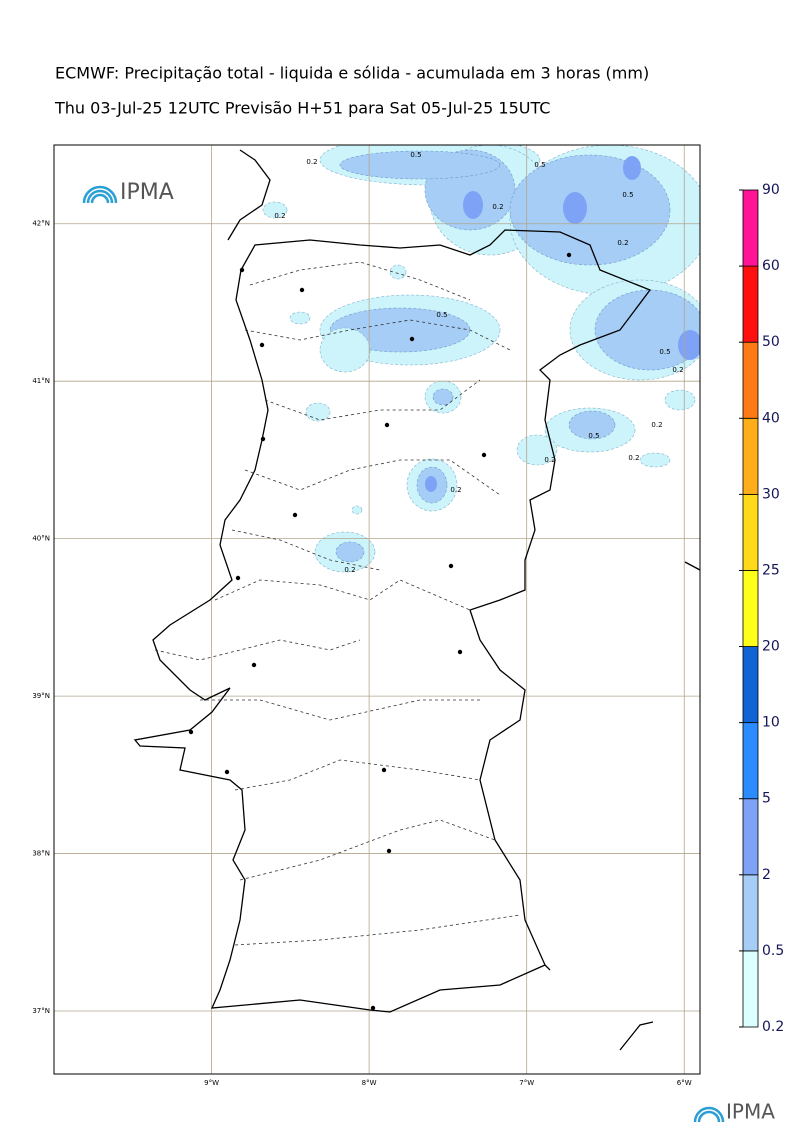  What do you see at coordinates (771, 190) in the screenshot?
I see `colorbar-label: 90` at bounding box center [771, 190].